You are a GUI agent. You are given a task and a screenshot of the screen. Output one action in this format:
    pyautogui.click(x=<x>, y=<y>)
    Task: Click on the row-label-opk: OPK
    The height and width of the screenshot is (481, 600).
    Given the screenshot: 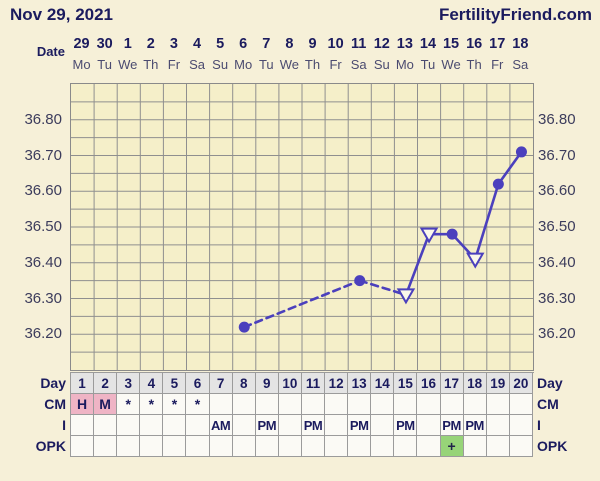 What is the action you would take?
    pyautogui.click(x=50, y=446)
    